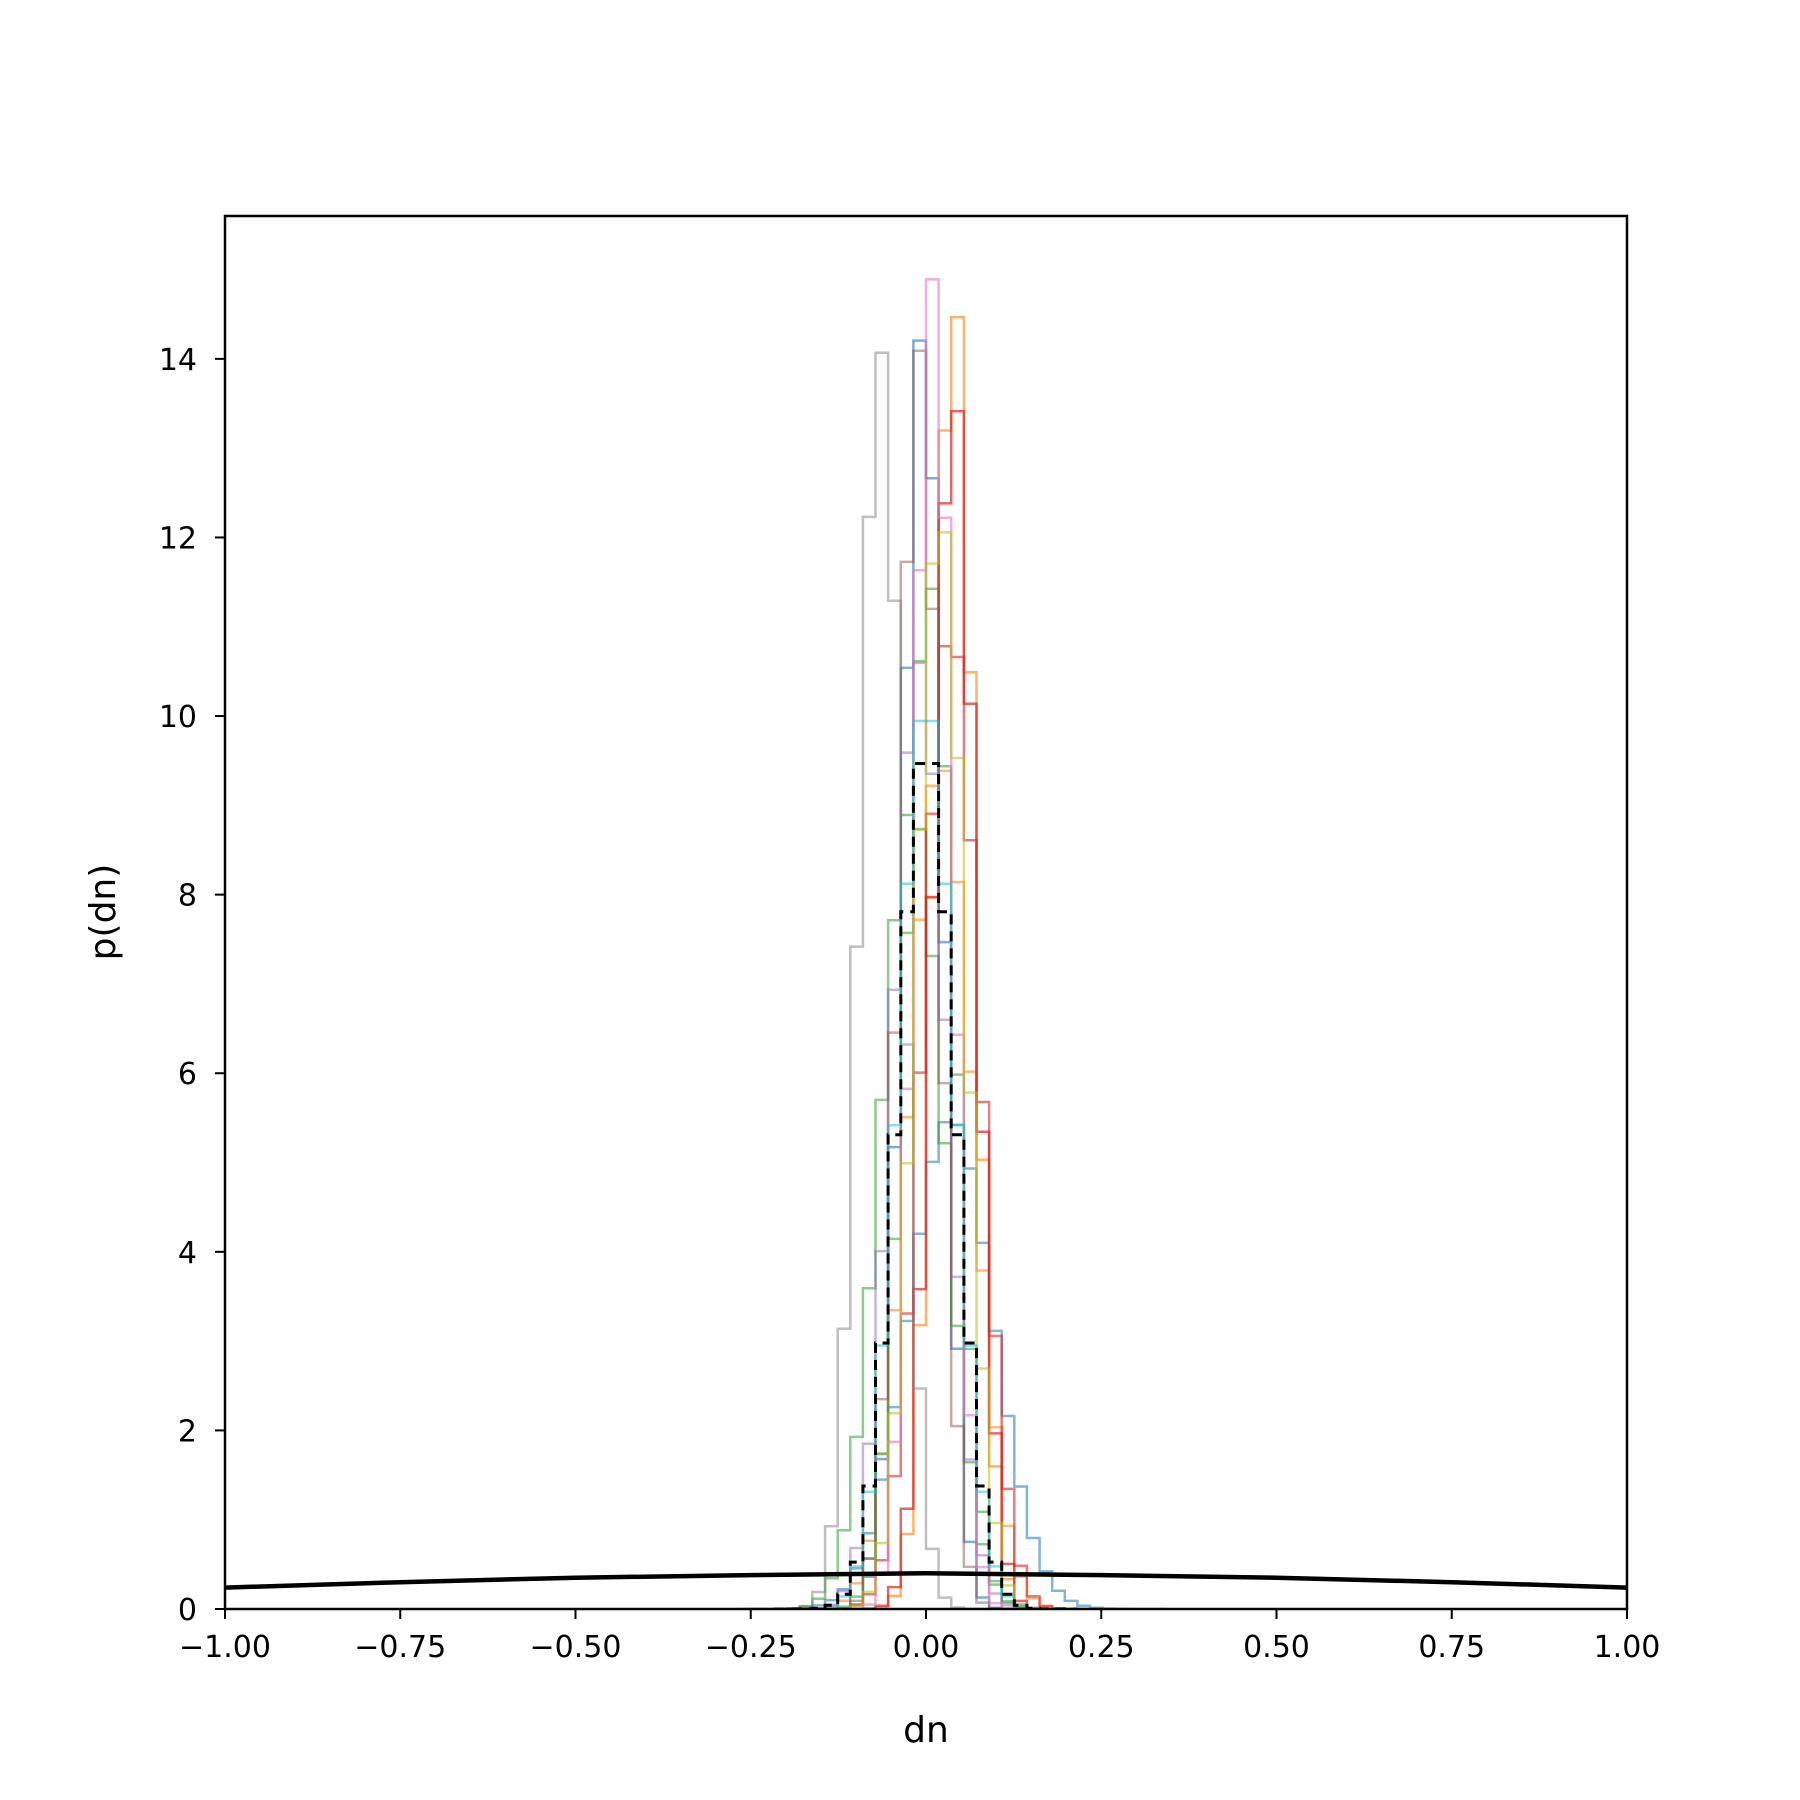  I want to click on x-axis: −1.00 −0.75 −0.50 −0.25 0.00 0.25 0.50 0.75 1.00, so click(919, 1637).